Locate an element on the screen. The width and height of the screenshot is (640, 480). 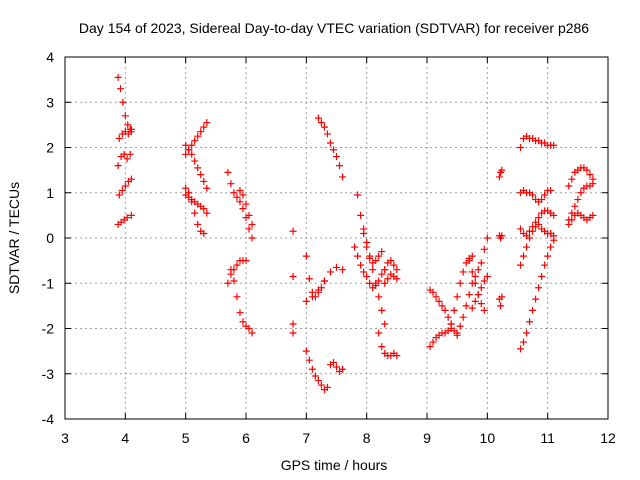
y-tick-label: -4 is located at coordinates (48, 419).